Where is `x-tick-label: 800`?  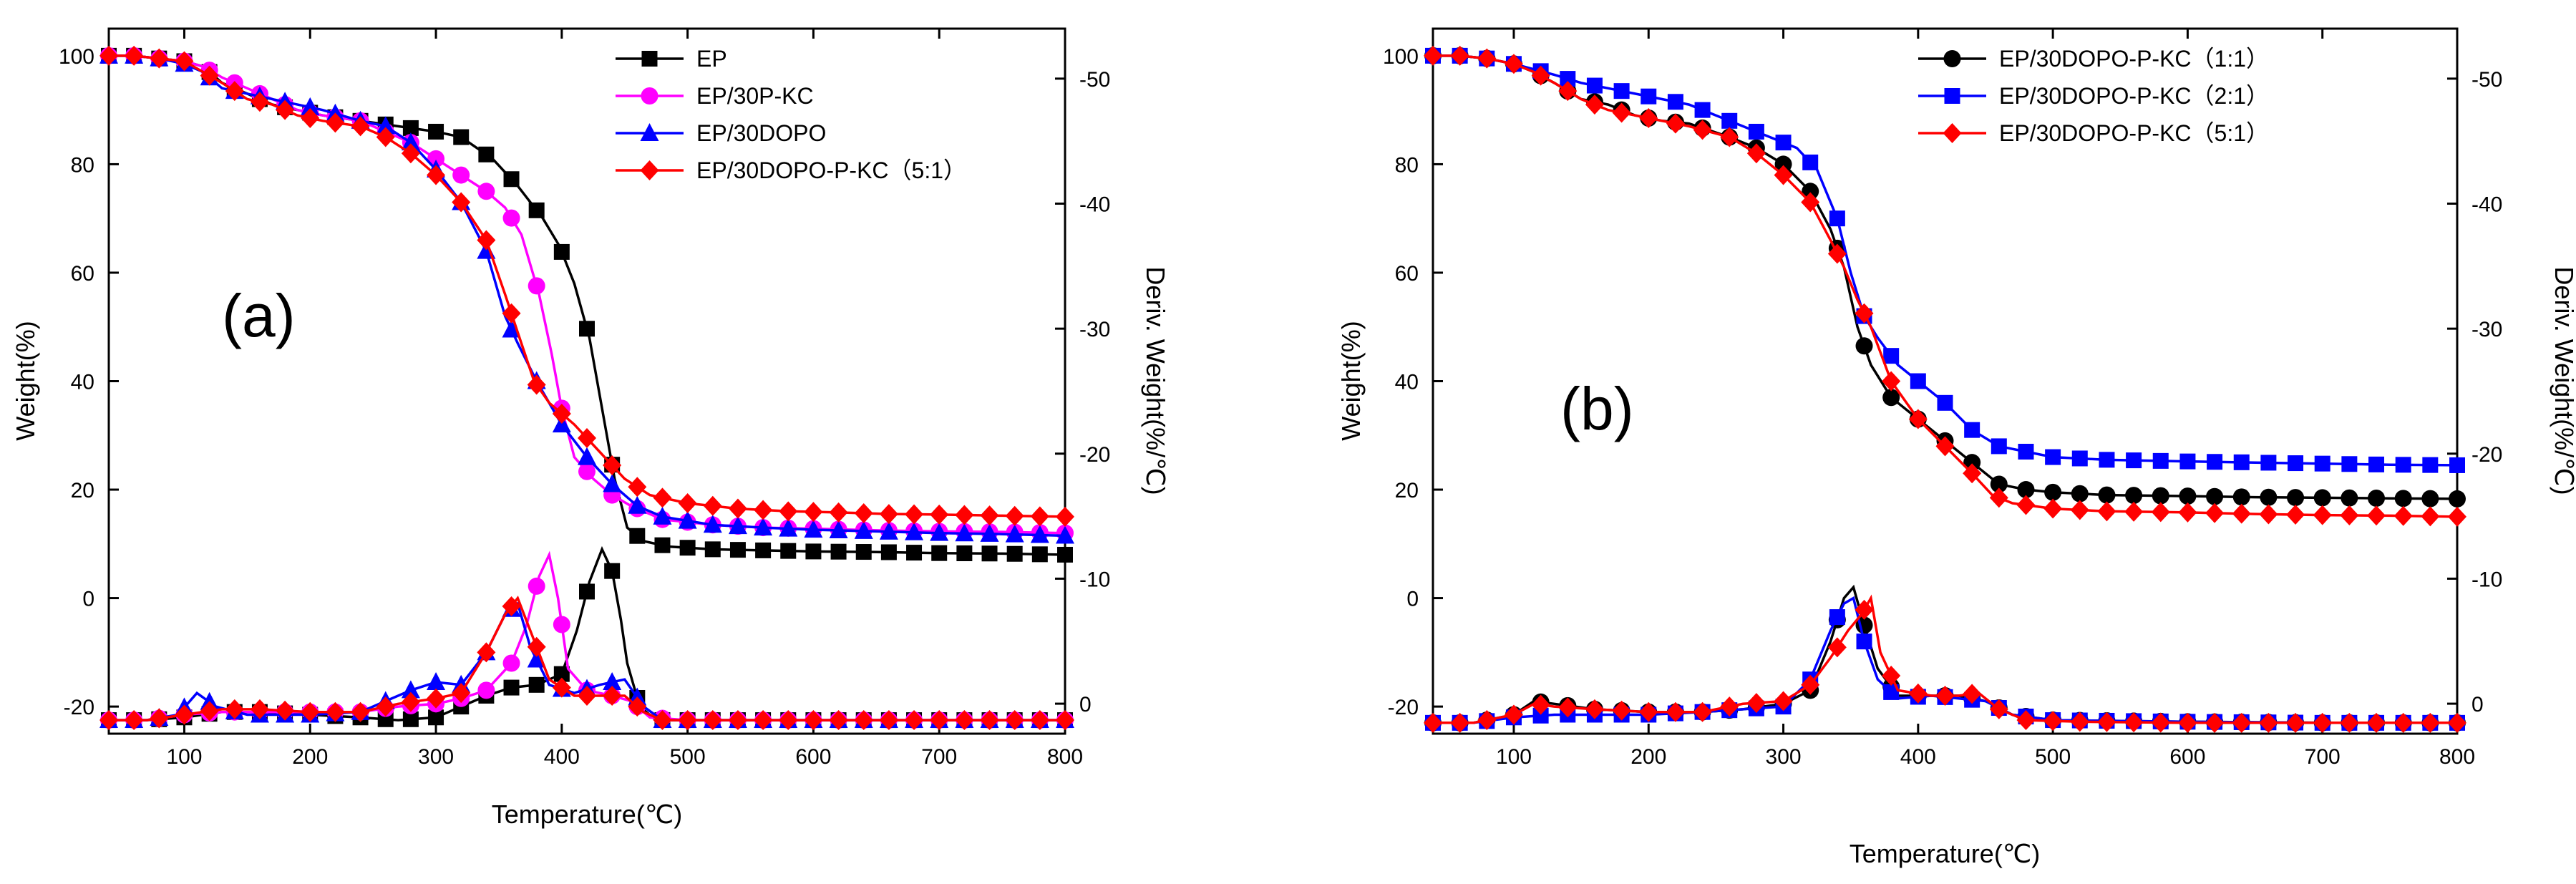 x-tick-label: 800 is located at coordinates (1065, 757).